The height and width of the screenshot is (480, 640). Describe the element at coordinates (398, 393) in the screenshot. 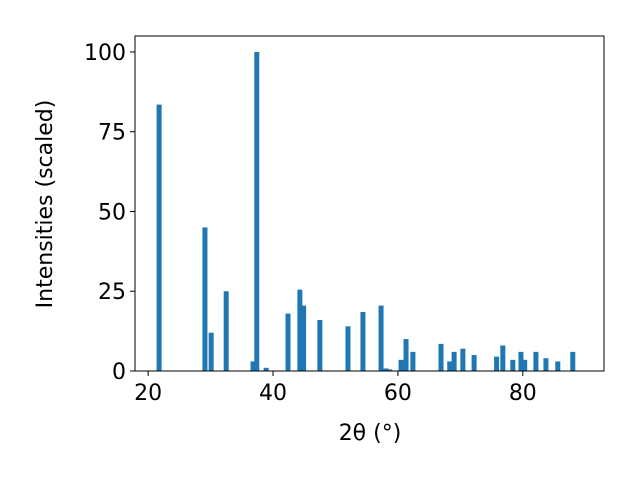

I see `x-tick-label: 60` at that location.